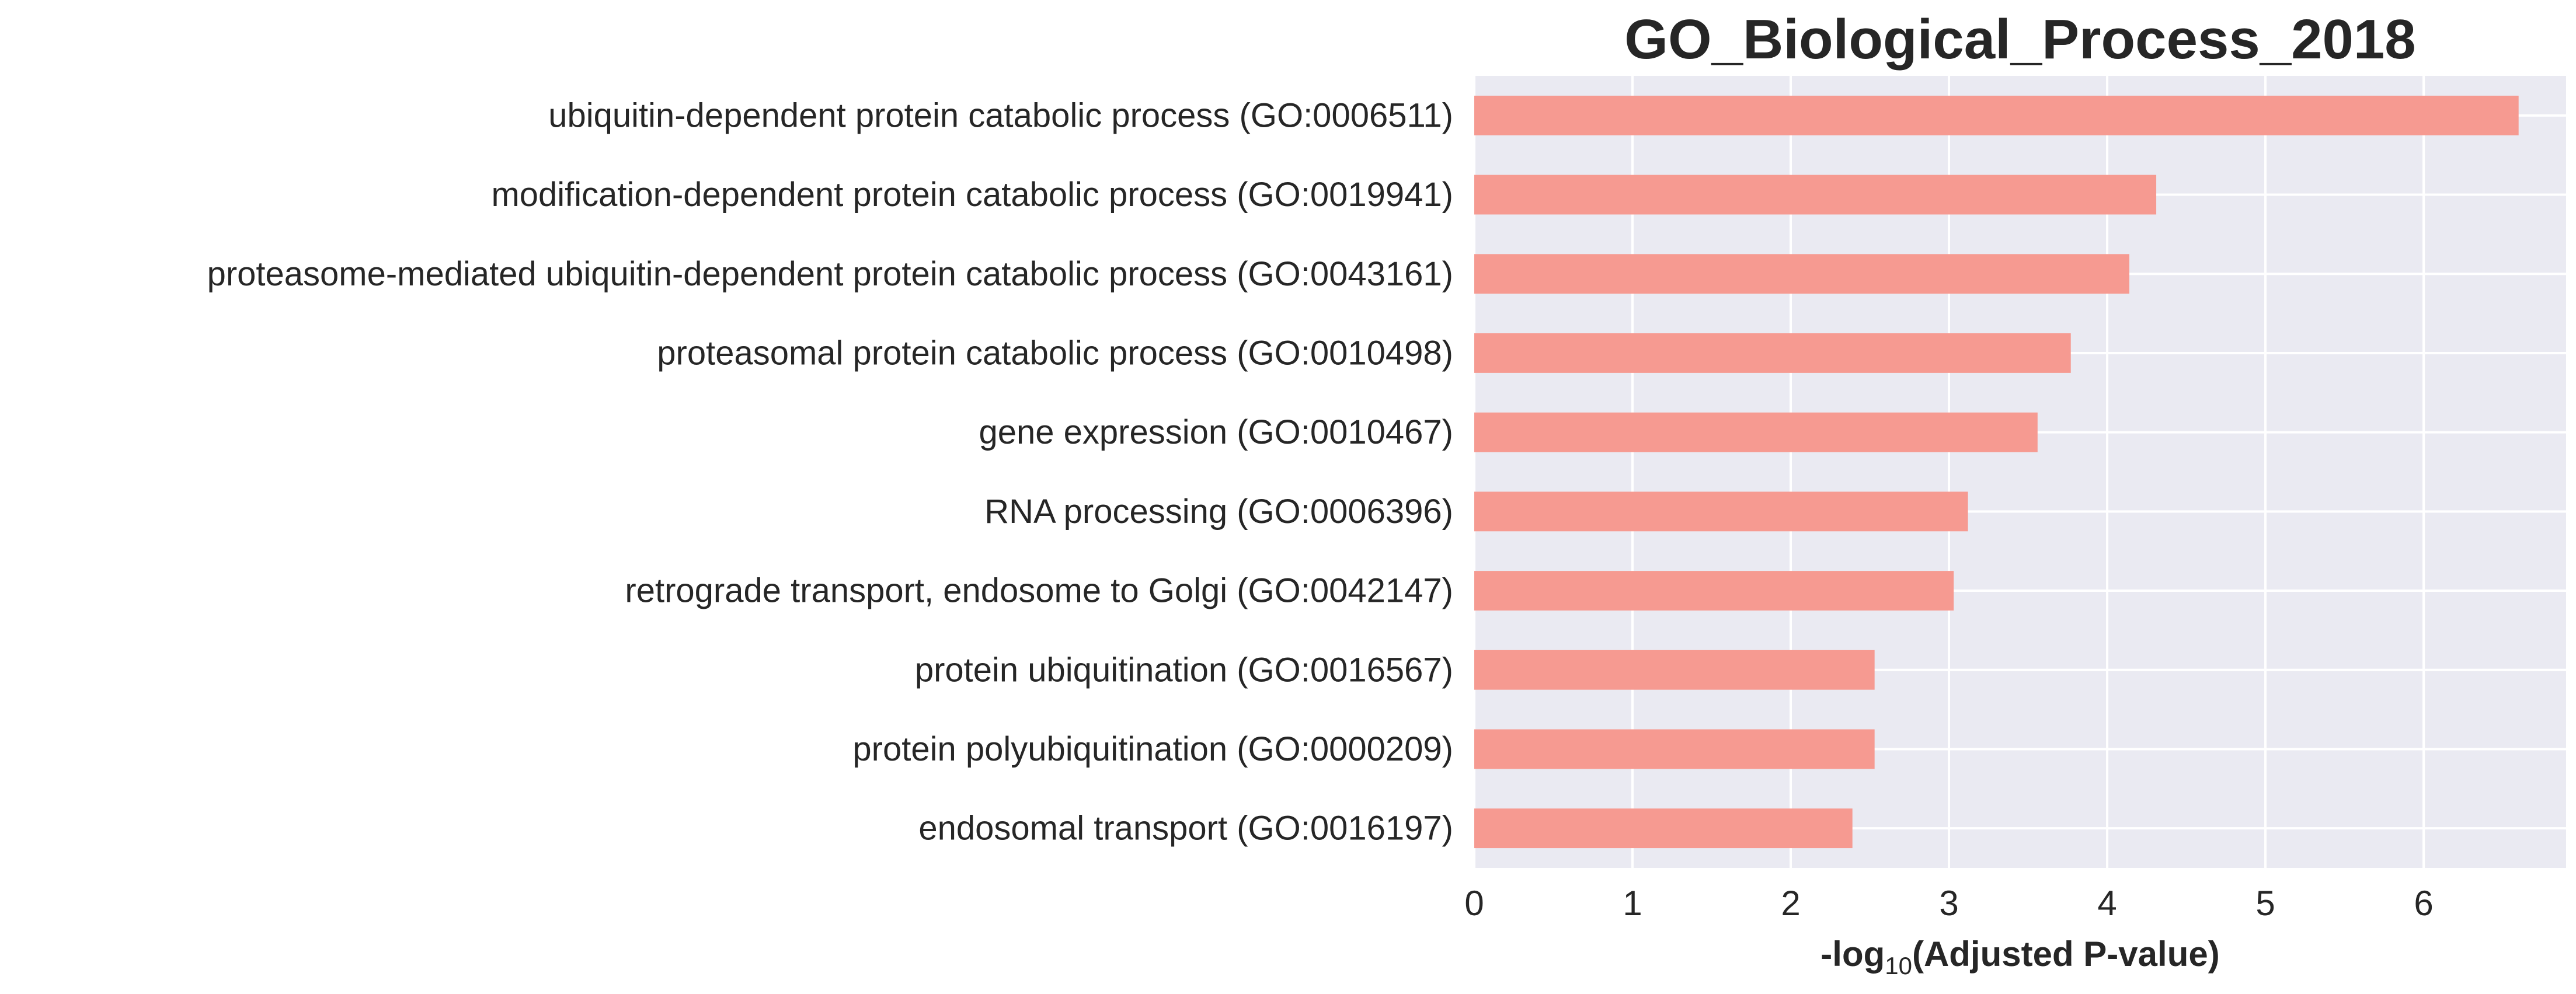  I want to click on category-label: gene expression (GO:0010467), so click(1216, 432).